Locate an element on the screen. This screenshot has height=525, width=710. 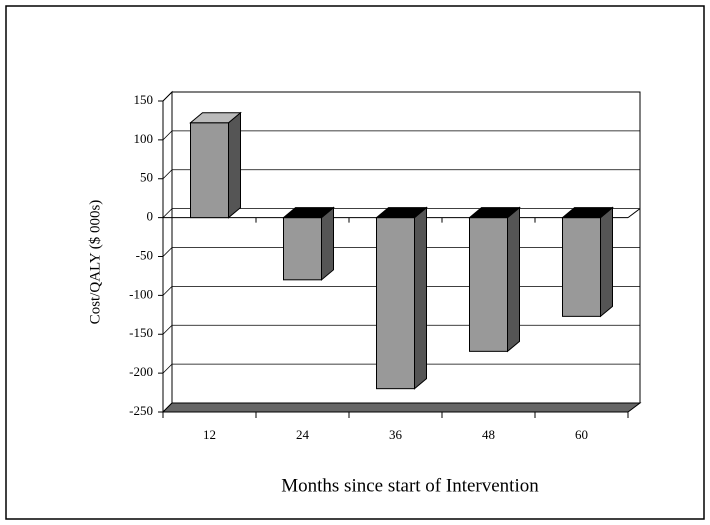
y-tick-label: -250 is located at coordinates (141, 410).